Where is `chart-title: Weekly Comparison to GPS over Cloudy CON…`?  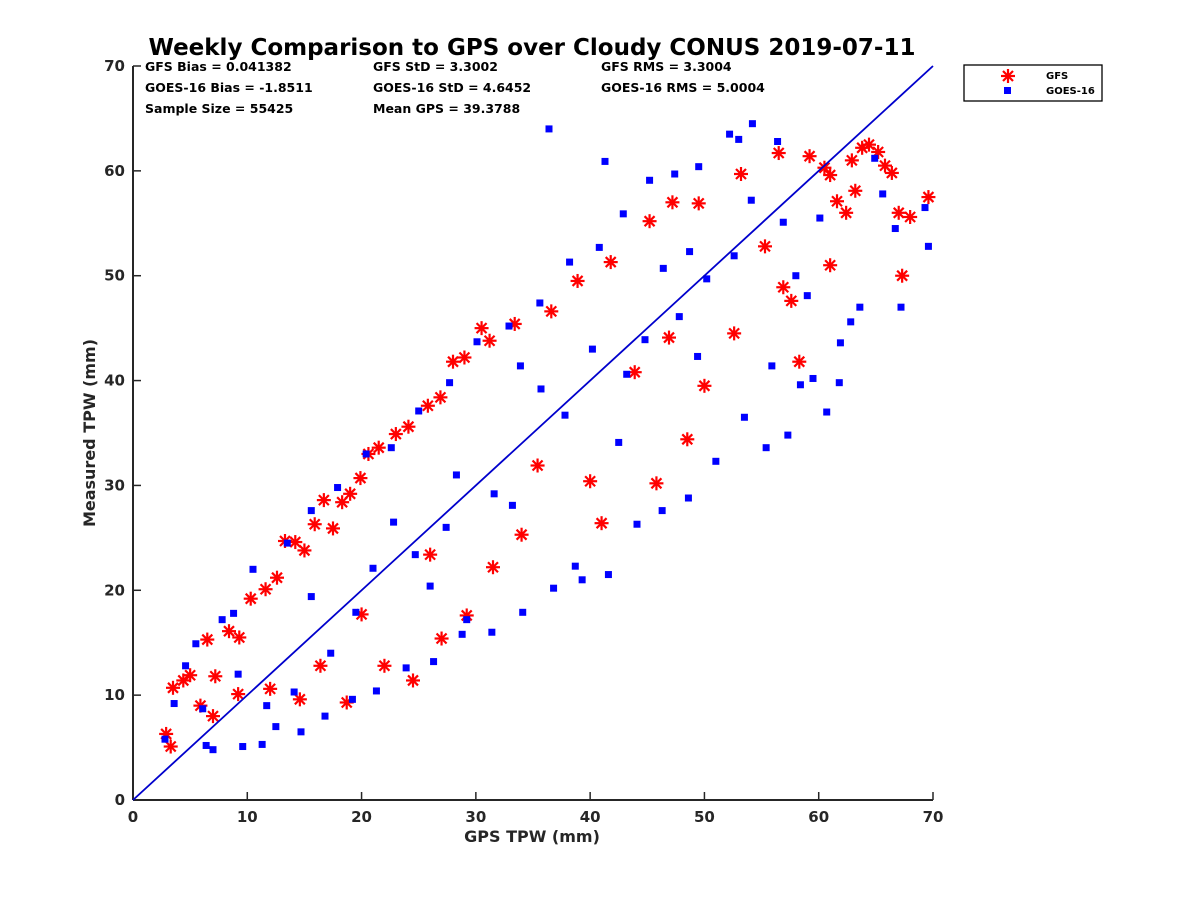
chart-title: Weekly Comparison to GPS over Cloudy CON… is located at coordinates (532, 48).